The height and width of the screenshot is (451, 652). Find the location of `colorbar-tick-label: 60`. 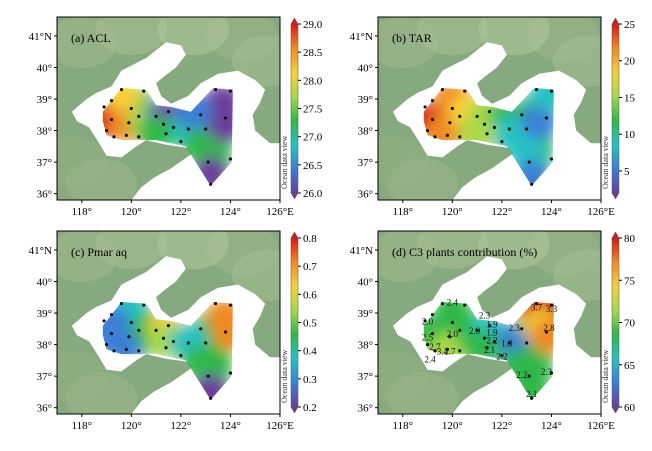

colorbar-tick-label: 60 is located at coordinates (630, 408).